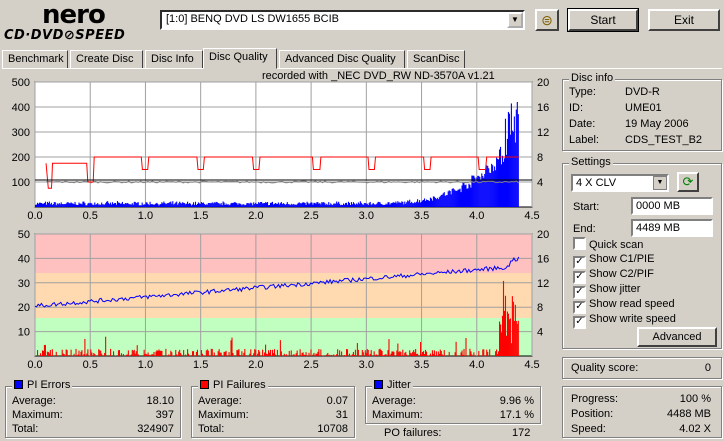  I want to click on quick-scan-checkbox: Quick scan, so click(608, 244).